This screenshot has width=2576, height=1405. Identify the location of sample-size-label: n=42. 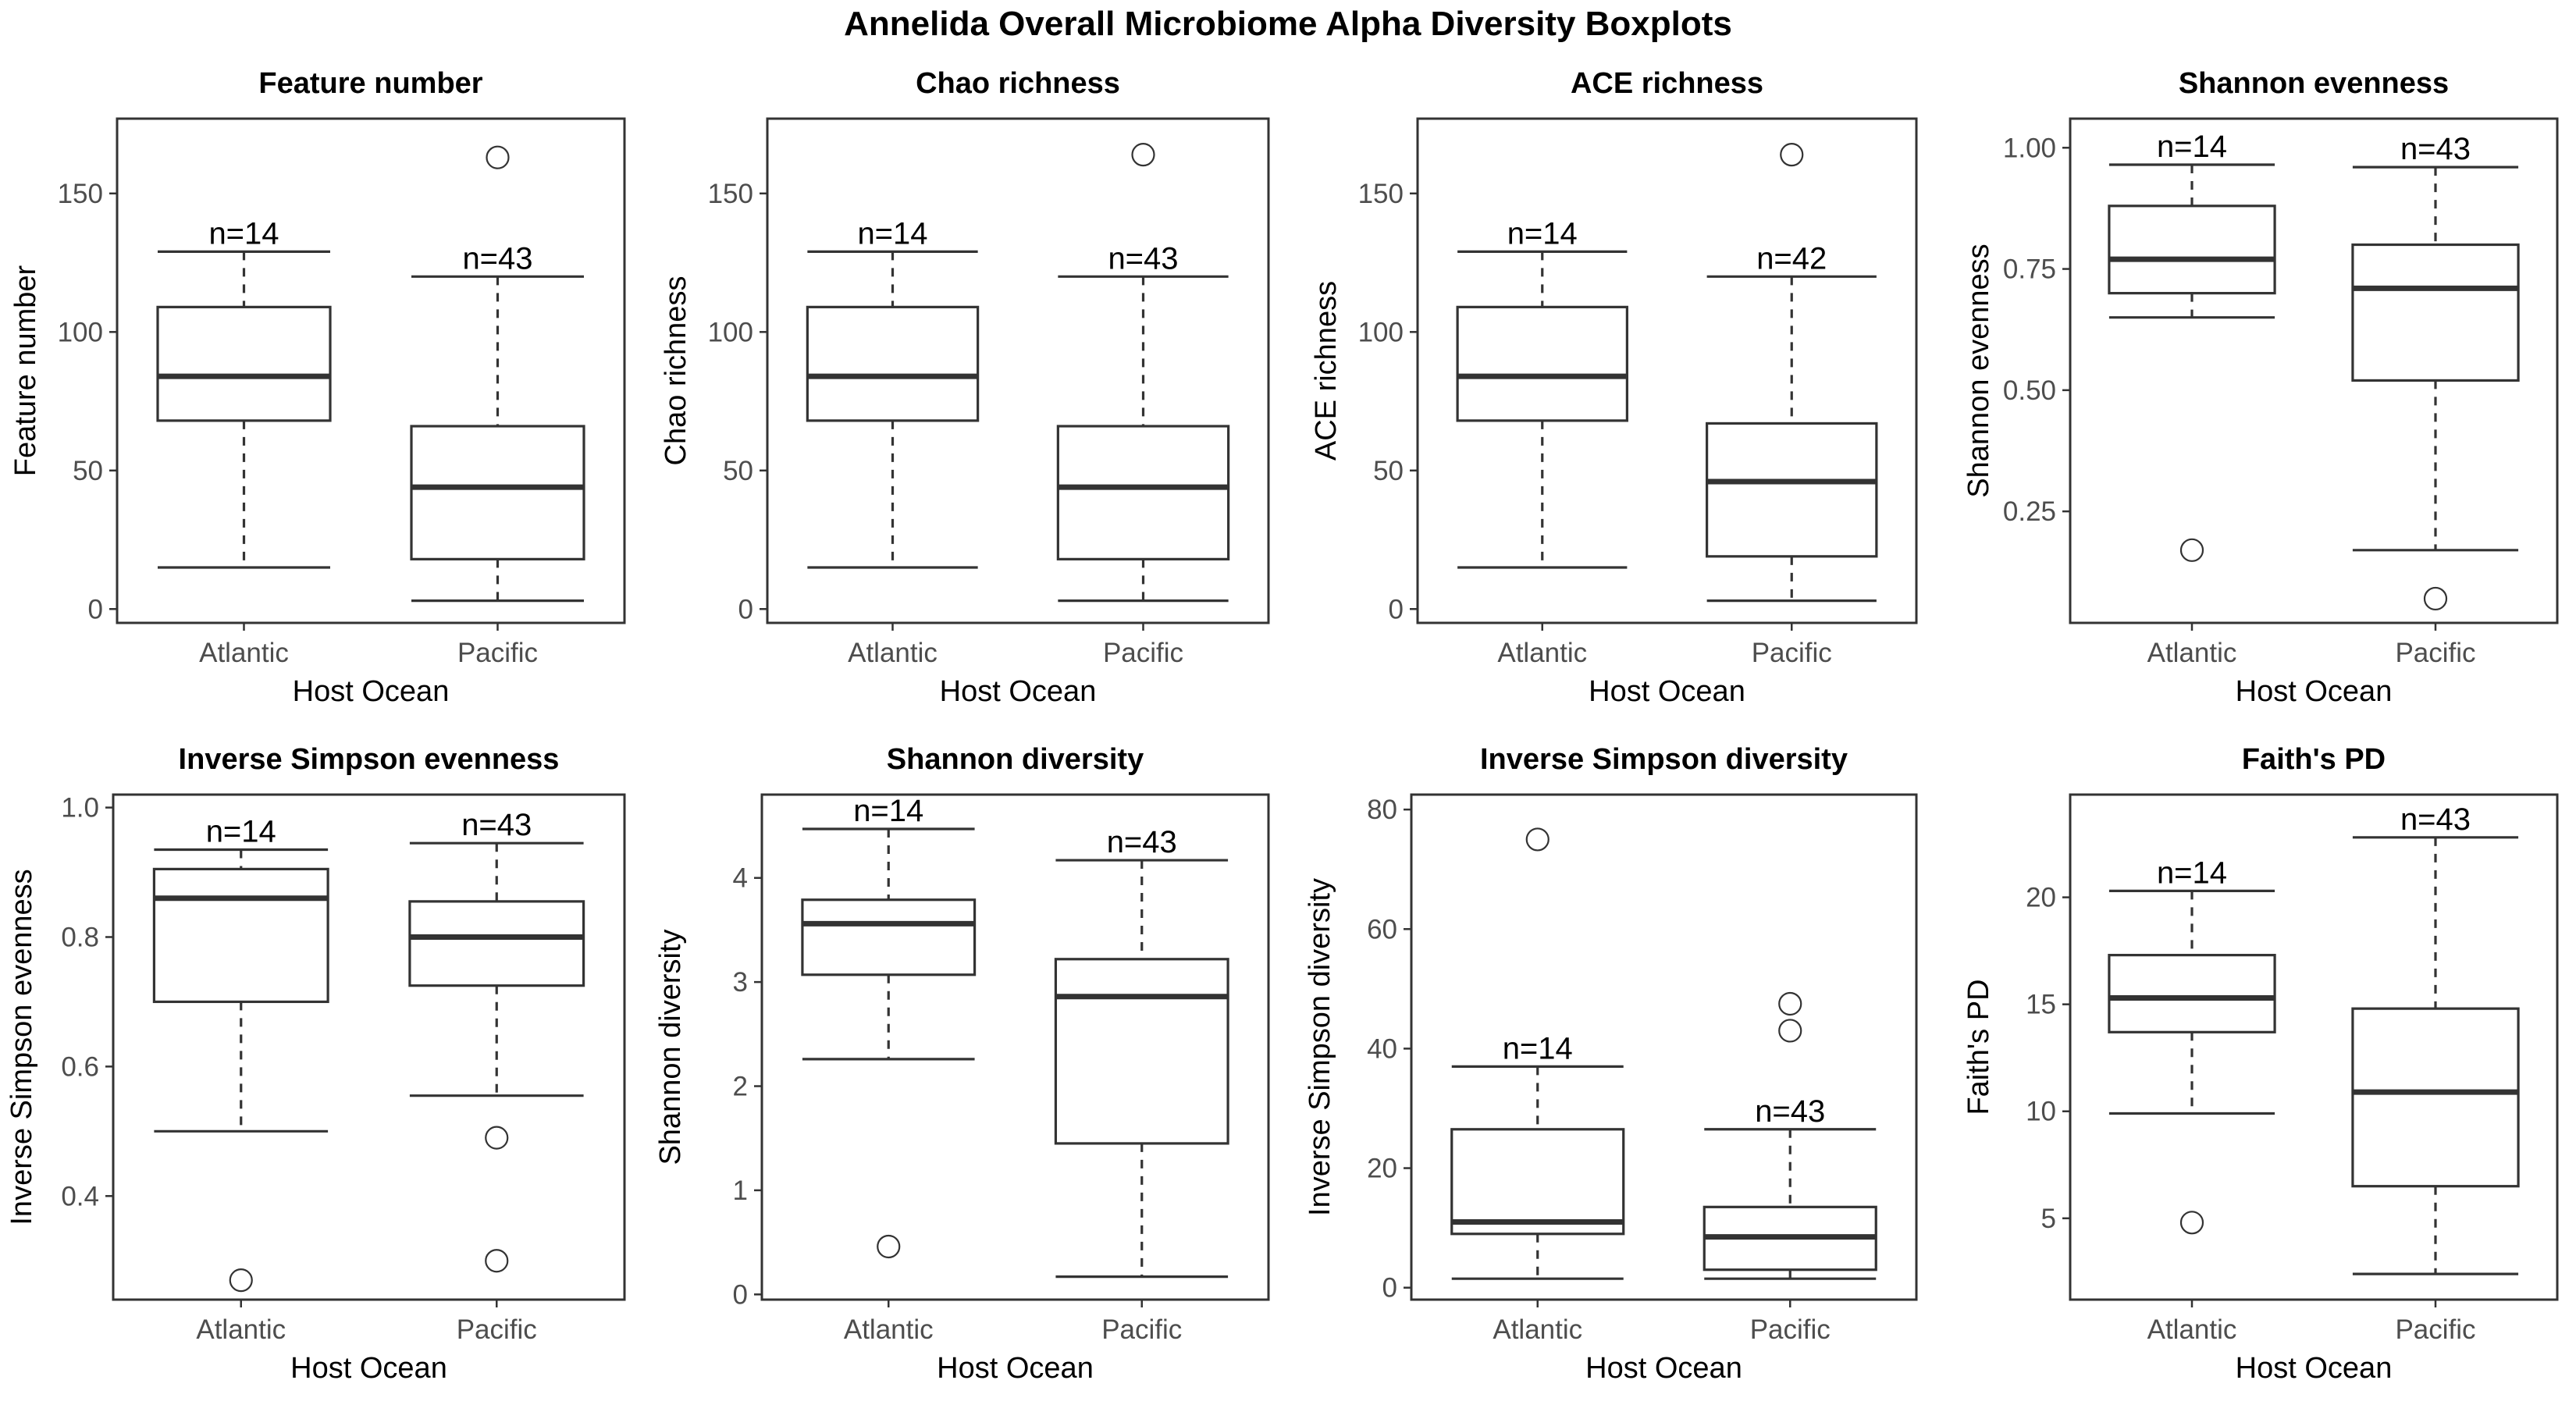
(1791, 258).